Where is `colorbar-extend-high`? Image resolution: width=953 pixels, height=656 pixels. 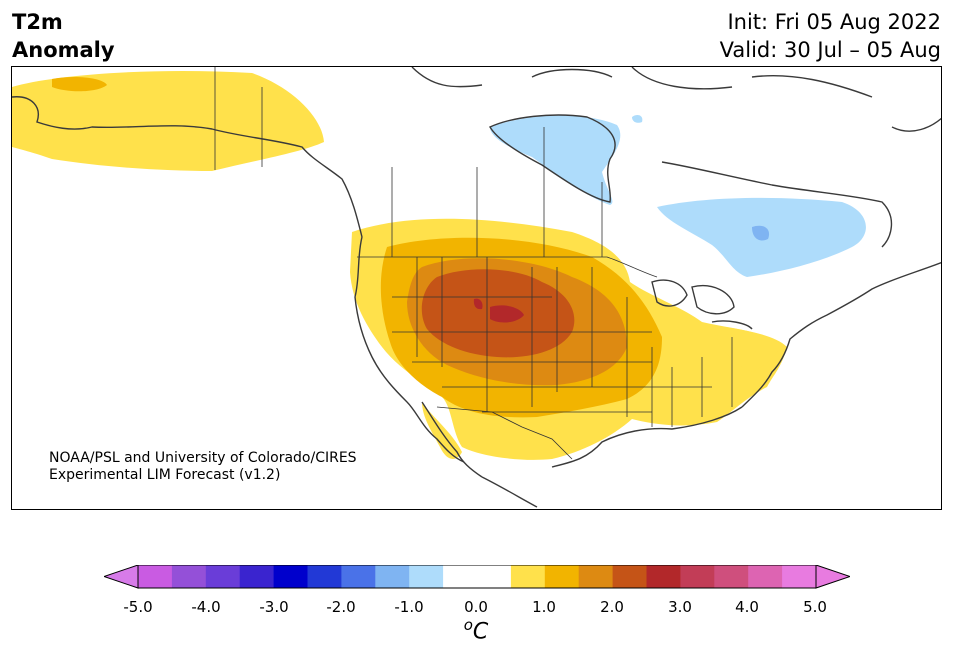 colorbar-extend-high is located at coordinates (832, 577).